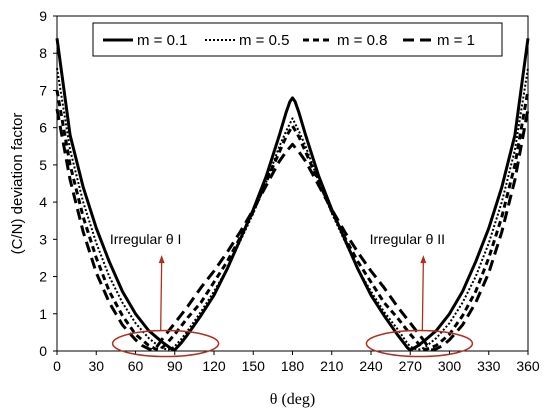 The height and width of the screenshot is (419, 550). What do you see at coordinates (162, 40) in the screenshot?
I see `legend-label-1: m = 0.1` at bounding box center [162, 40].